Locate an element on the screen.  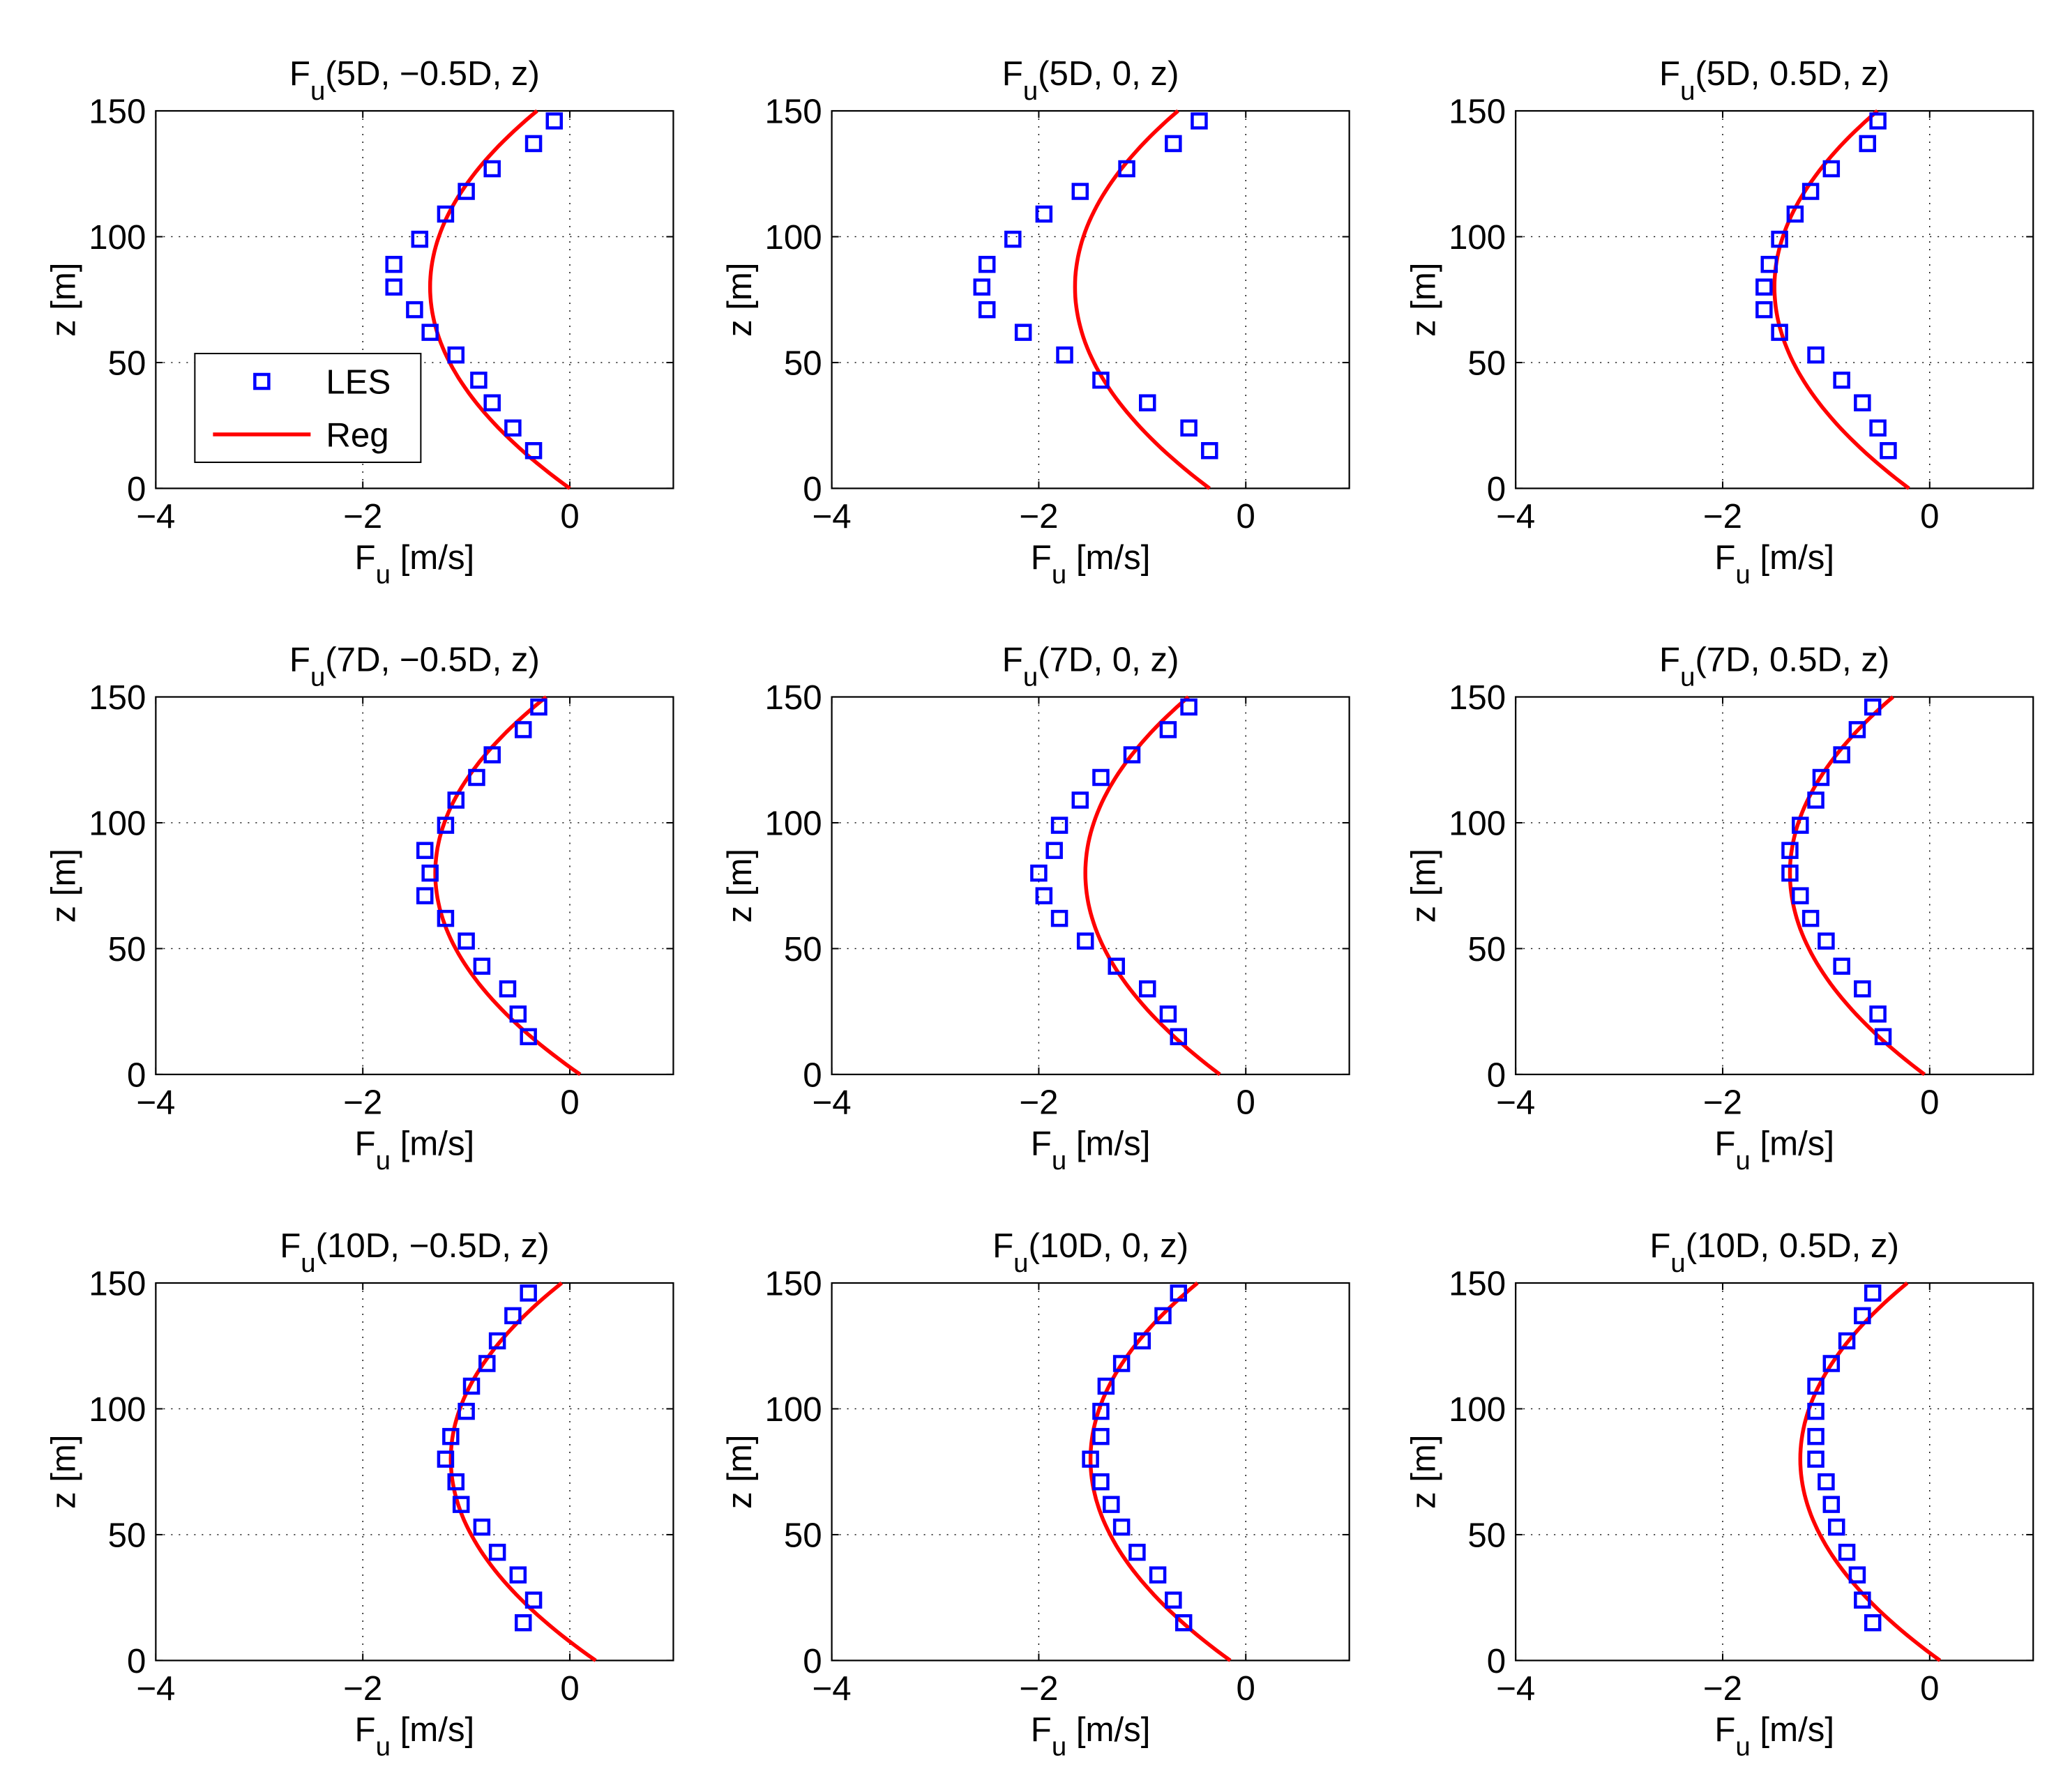
legend-les-marker is located at coordinates (262, 381).